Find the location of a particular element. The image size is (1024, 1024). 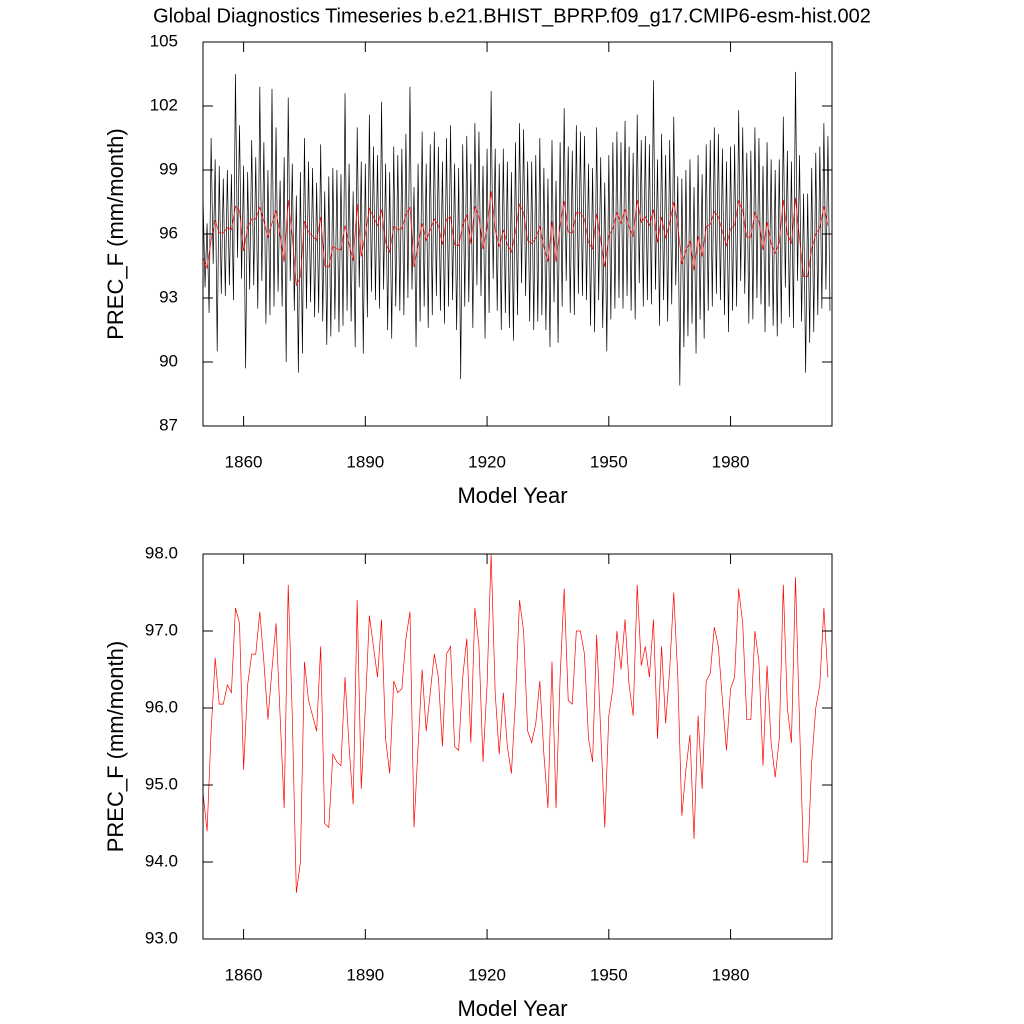

y-tick-label: 95.0 is located at coordinates (161, 783).